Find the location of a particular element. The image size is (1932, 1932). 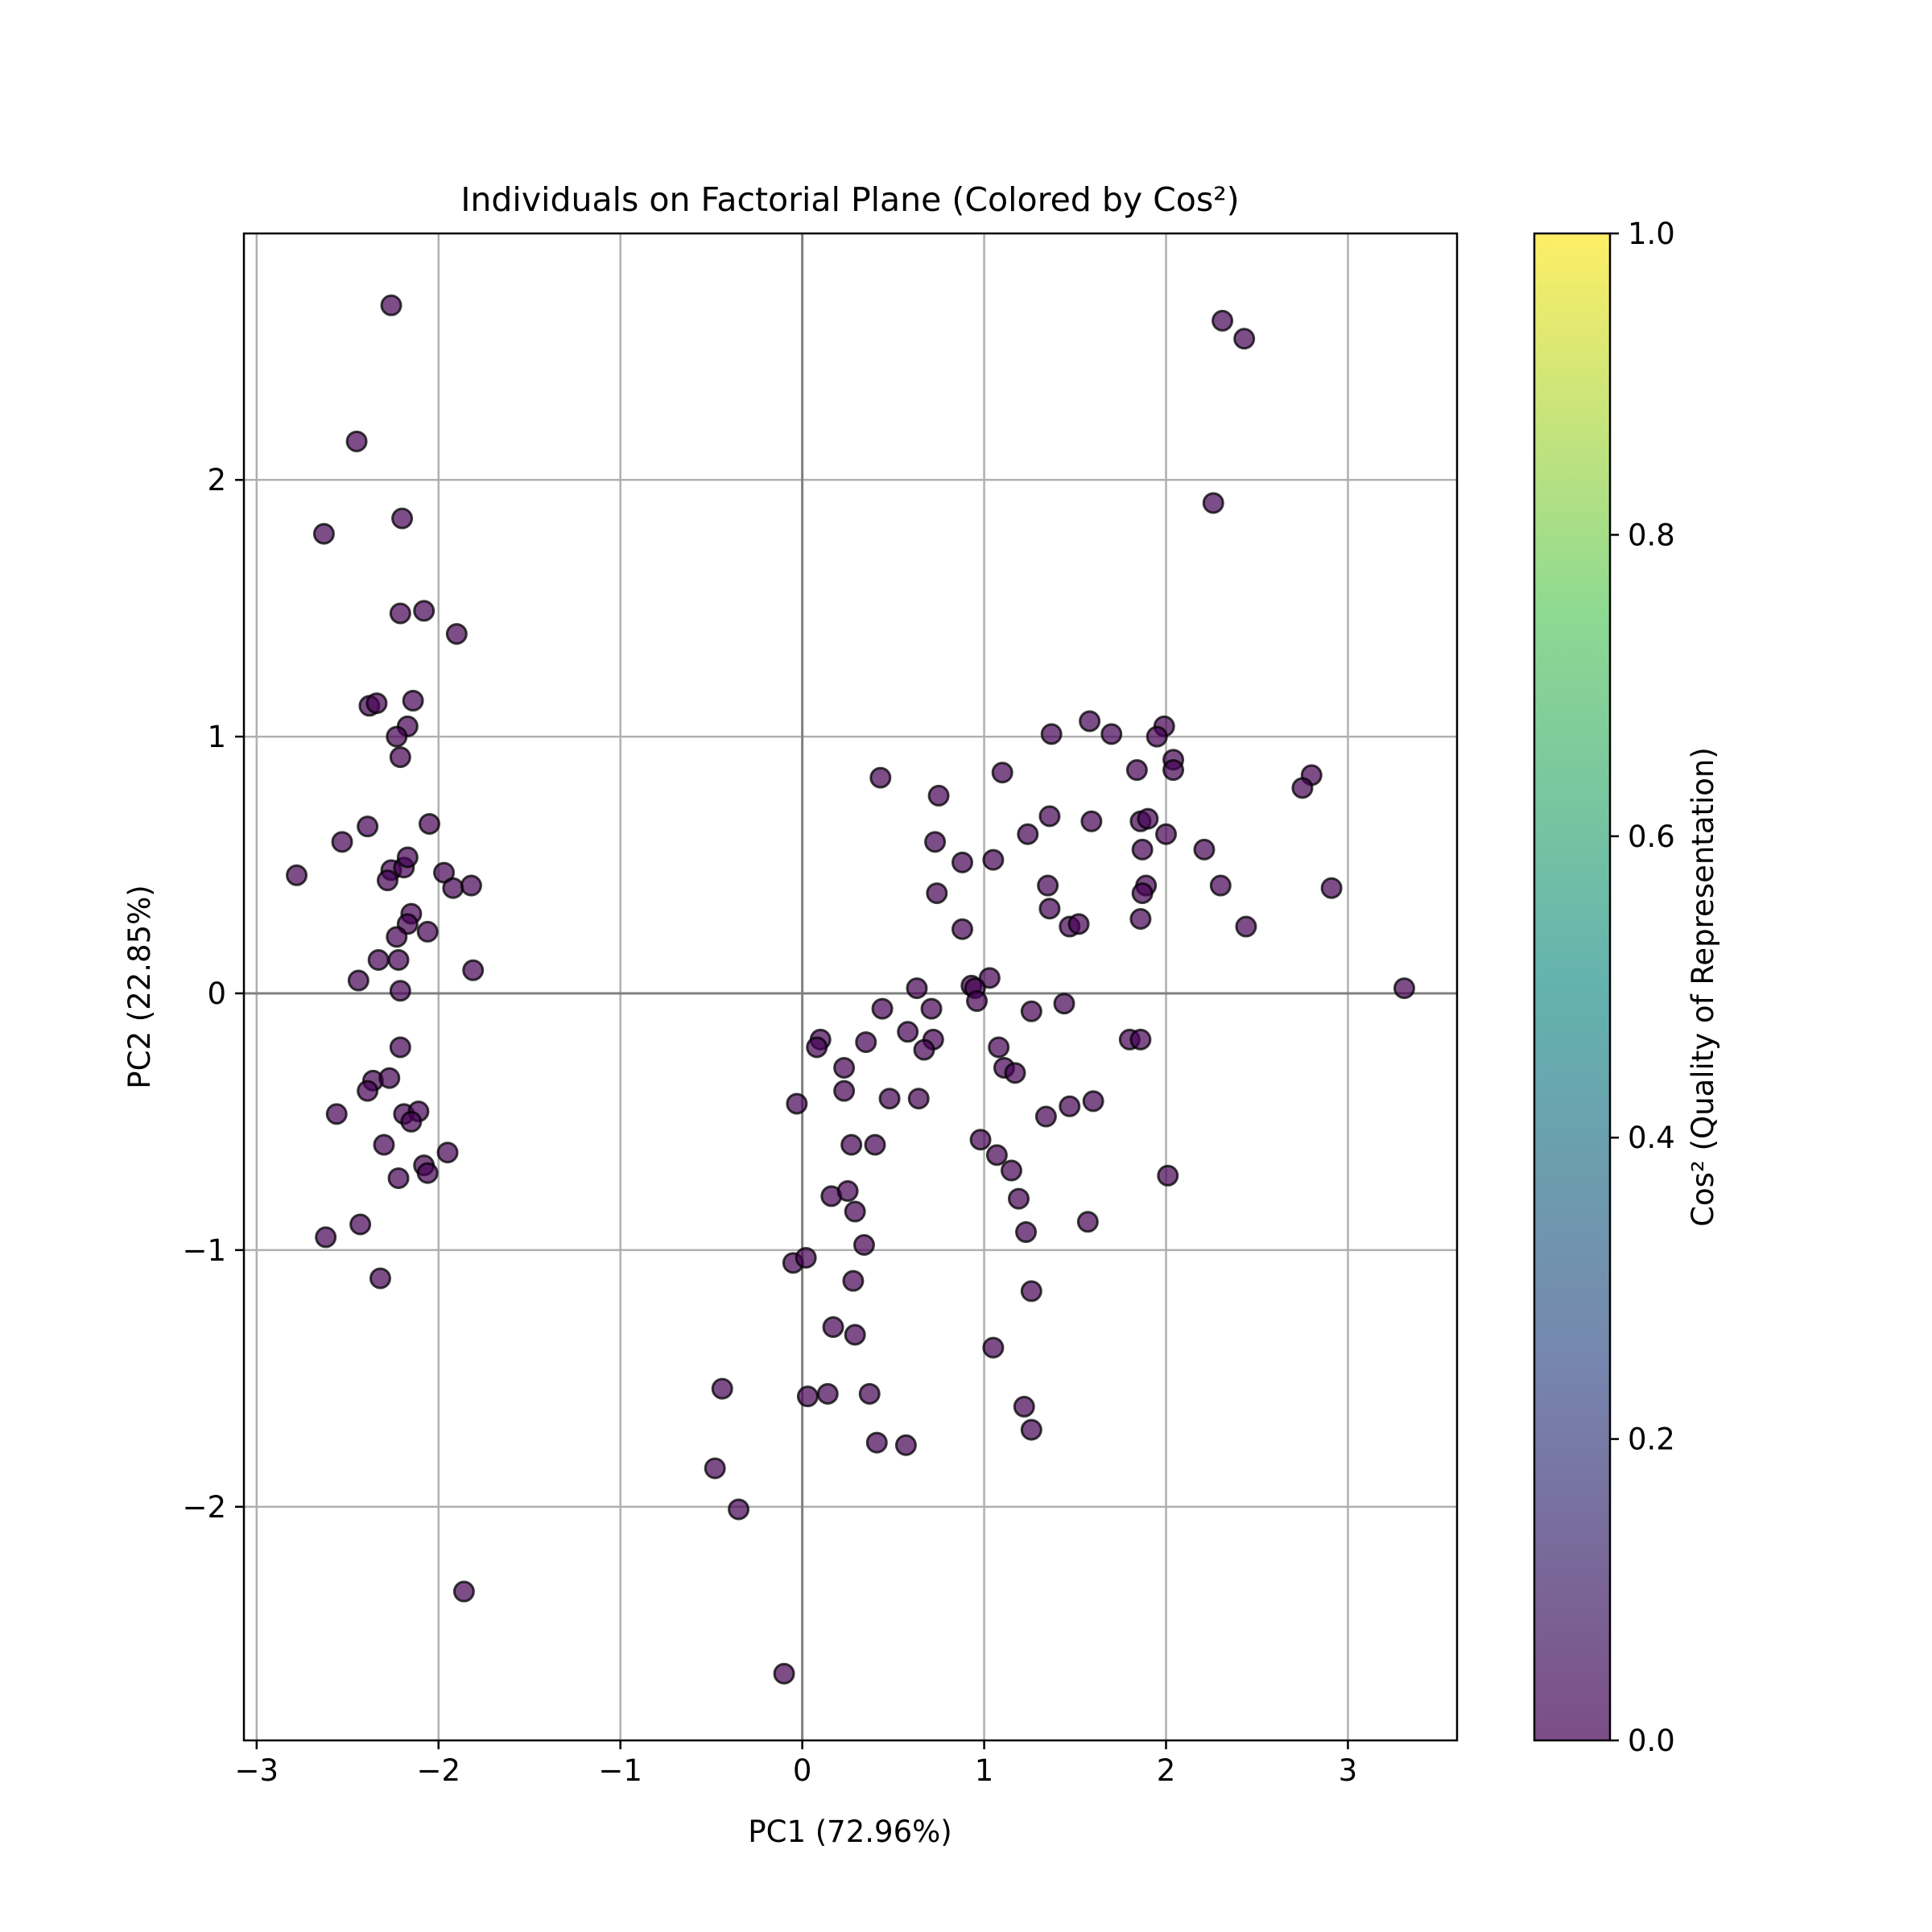

x-tick-label-4: 1 is located at coordinates (984, 1770).